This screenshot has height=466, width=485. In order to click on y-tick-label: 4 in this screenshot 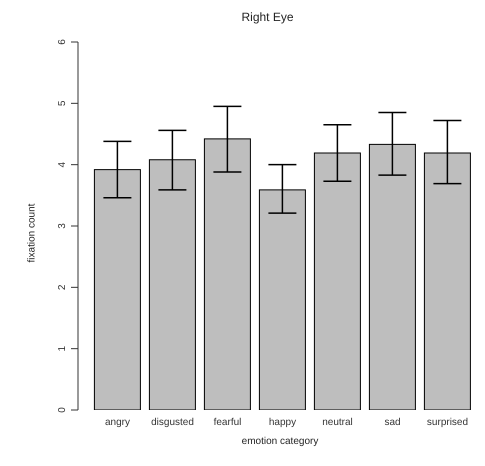, I will do `click(62, 164)`.